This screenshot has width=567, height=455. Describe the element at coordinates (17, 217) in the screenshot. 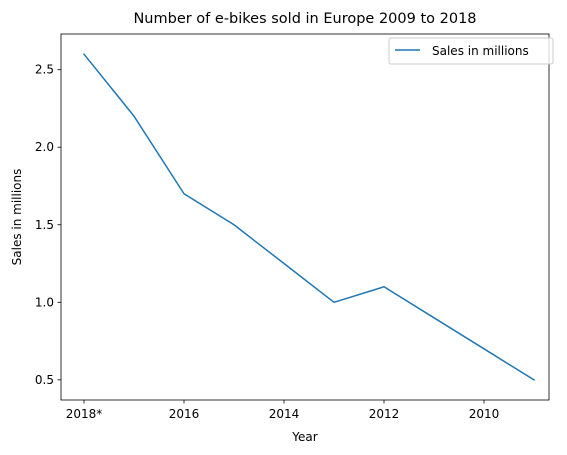

I see `y-axis-label: Sales in millions` at that location.